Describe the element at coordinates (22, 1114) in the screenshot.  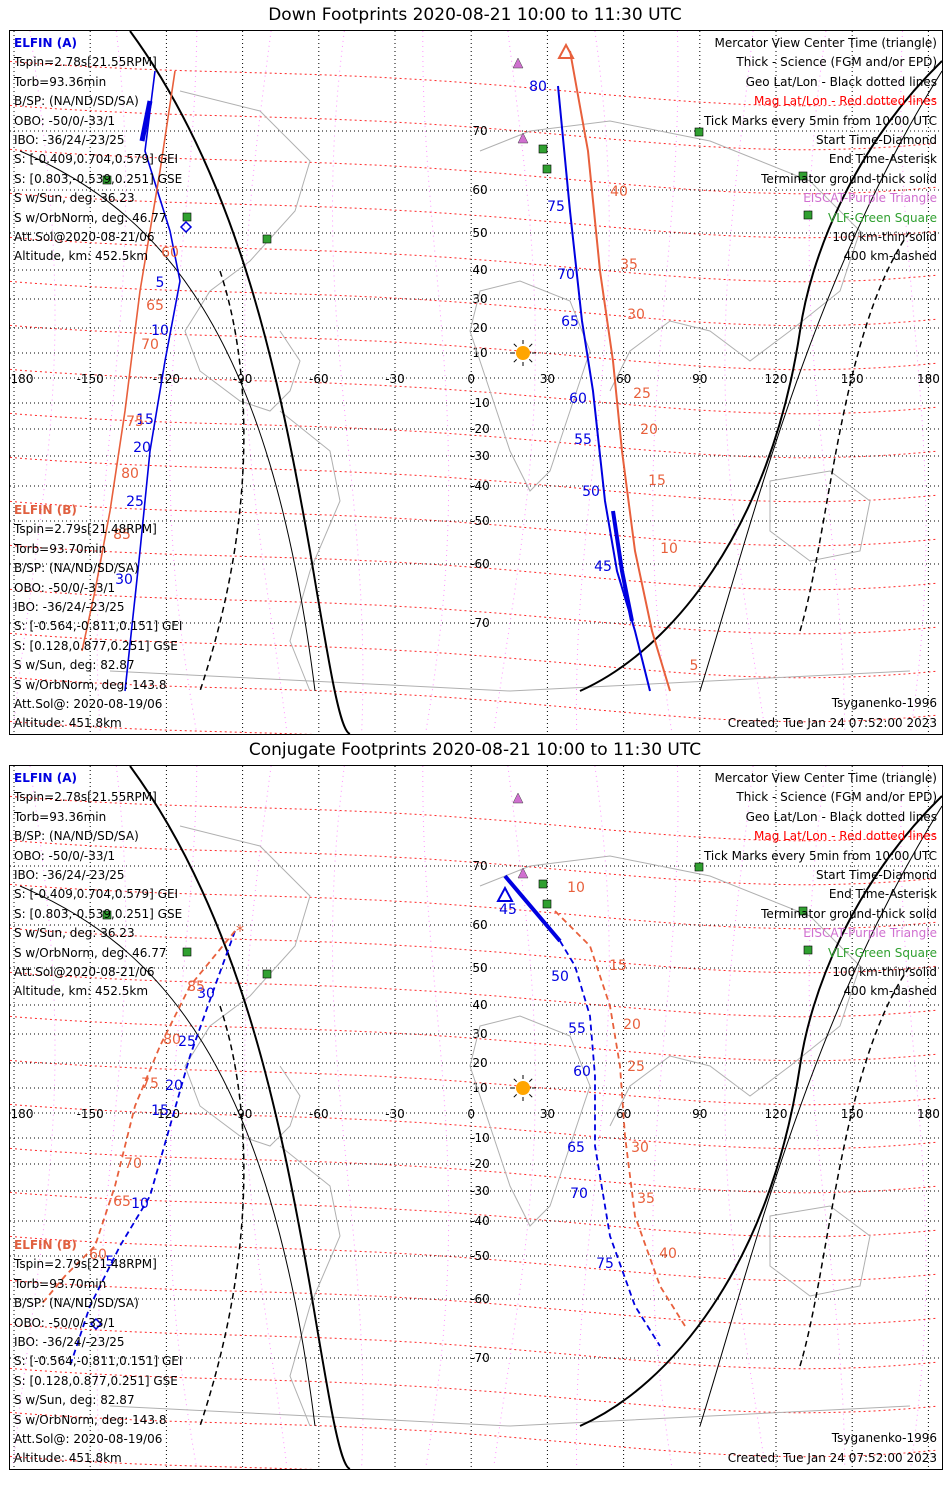
I see `lon-tick-label: 180` at that location.